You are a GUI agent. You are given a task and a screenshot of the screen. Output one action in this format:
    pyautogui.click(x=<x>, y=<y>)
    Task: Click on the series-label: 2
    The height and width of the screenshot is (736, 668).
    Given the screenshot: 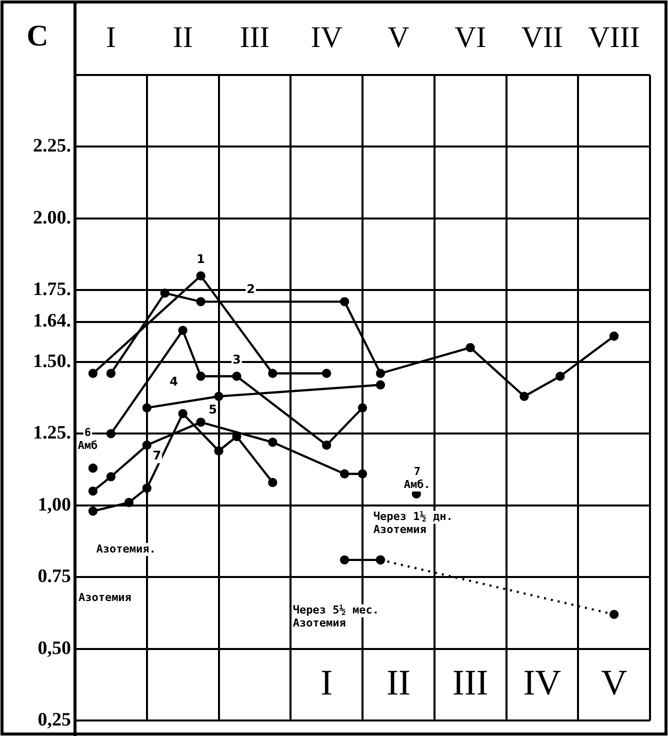 What is the action you would take?
    pyautogui.click(x=250, y=289)
    